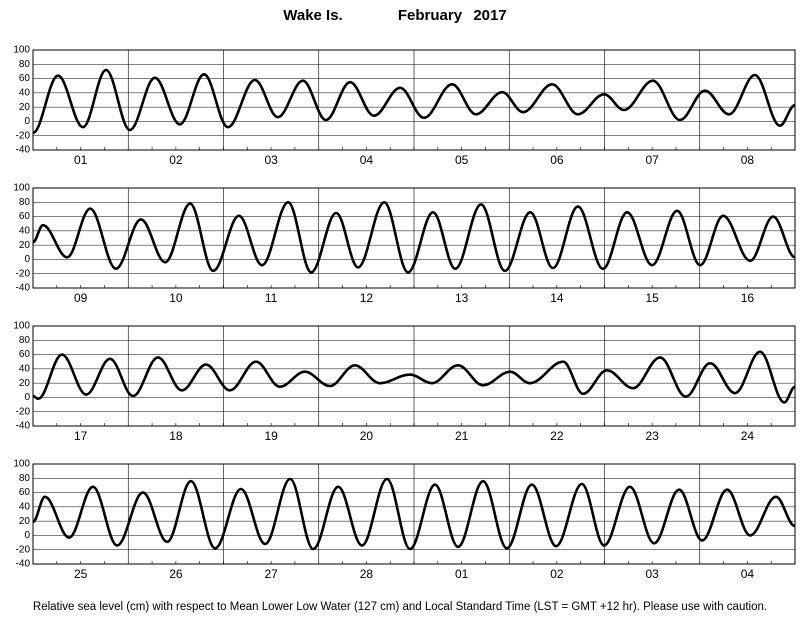 The width and height of the screenshot is (800, 618). What do you see at coordinates (489, 15) in the screenshot?
I see `chart-year: 2017` at bounding box center [489, 15].